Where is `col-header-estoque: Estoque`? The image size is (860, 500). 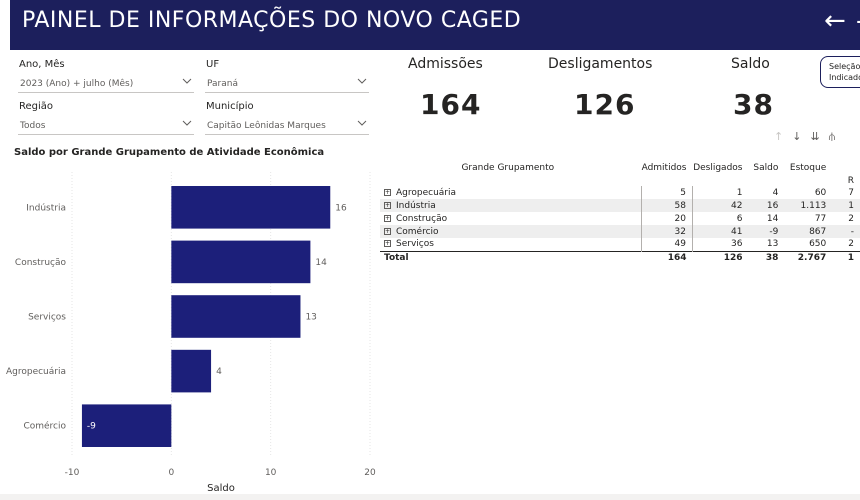
col-header-estoque: Estoque is located at coordinates (808, 168).